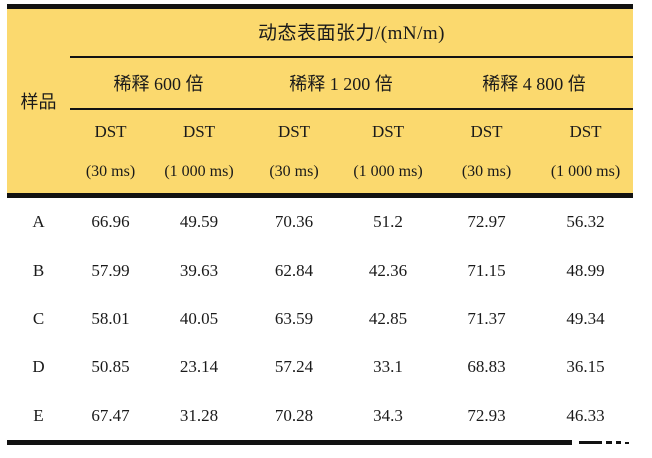 The height and width of the screenshot is (458, 652). I want to click on data-cell: 66.96, so click(110, 222).